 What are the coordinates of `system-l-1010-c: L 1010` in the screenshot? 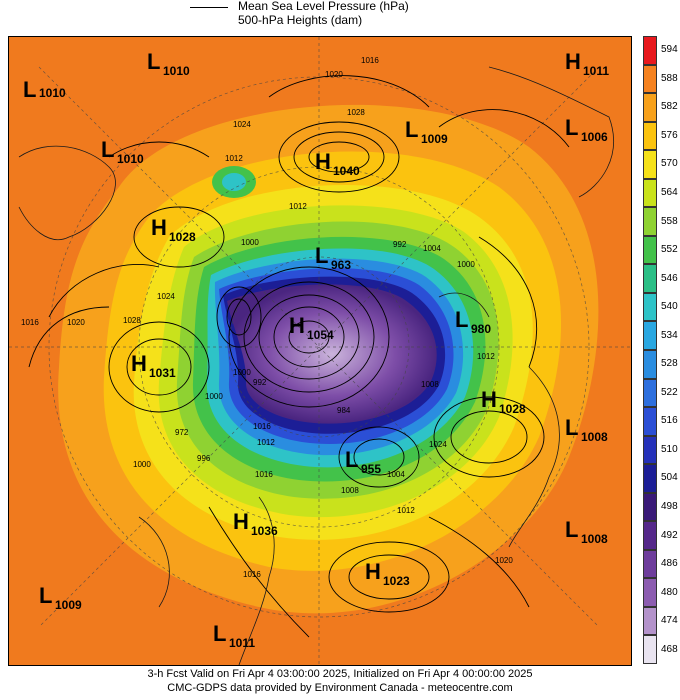 It's located at (122, 151).